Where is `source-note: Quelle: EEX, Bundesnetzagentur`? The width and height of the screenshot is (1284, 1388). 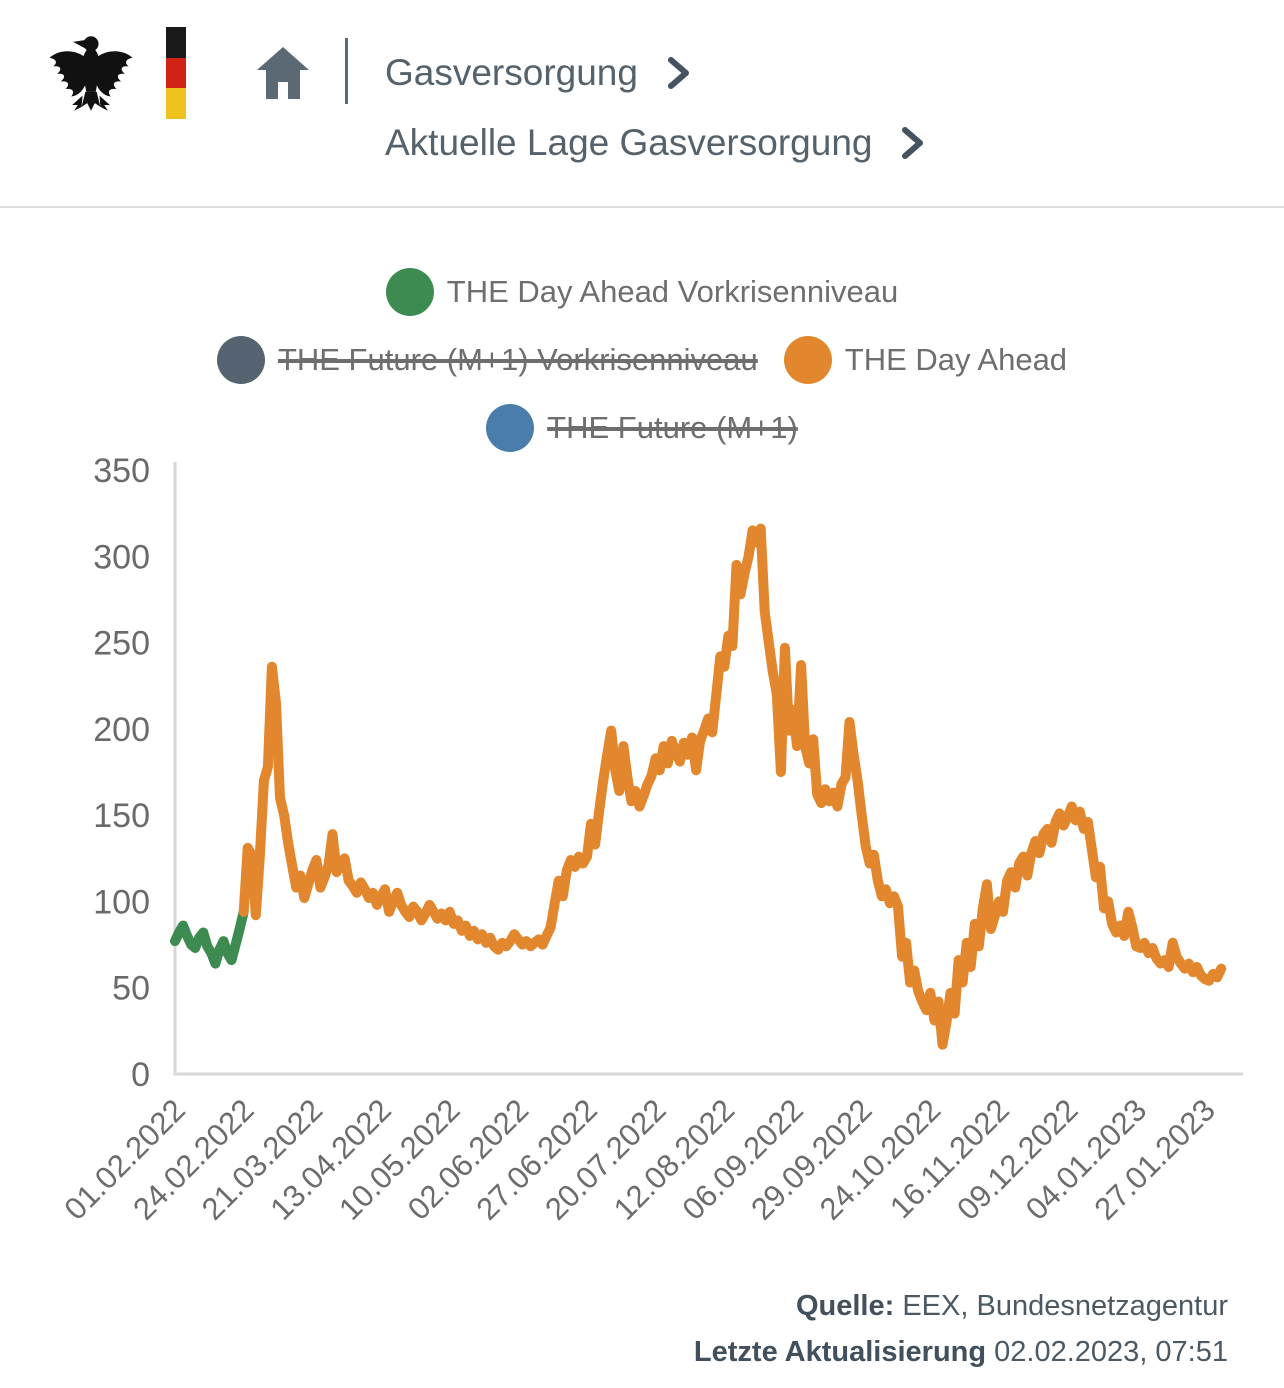
source-note: Quelle: EEX, Bundesnetzagentur is located at coordinates (961, 1306).